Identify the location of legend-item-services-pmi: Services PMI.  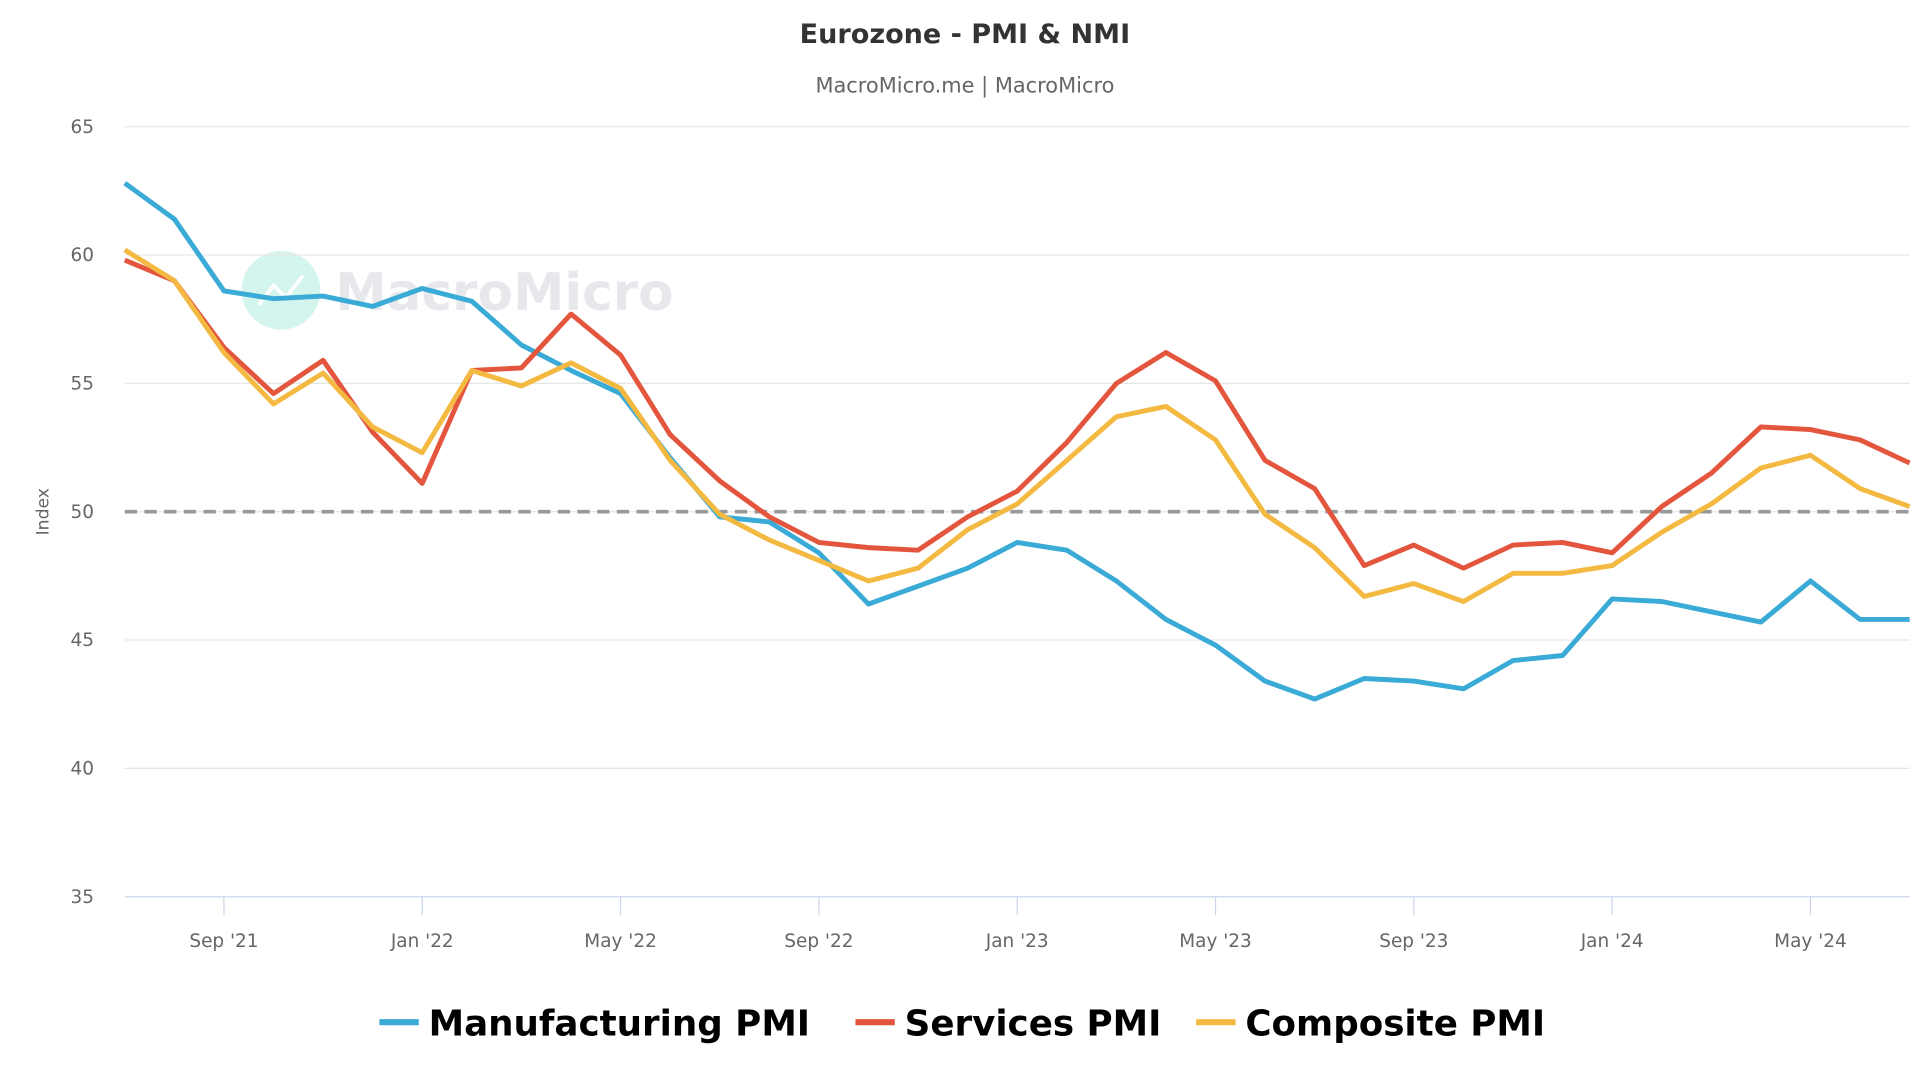
(1033, 1024).